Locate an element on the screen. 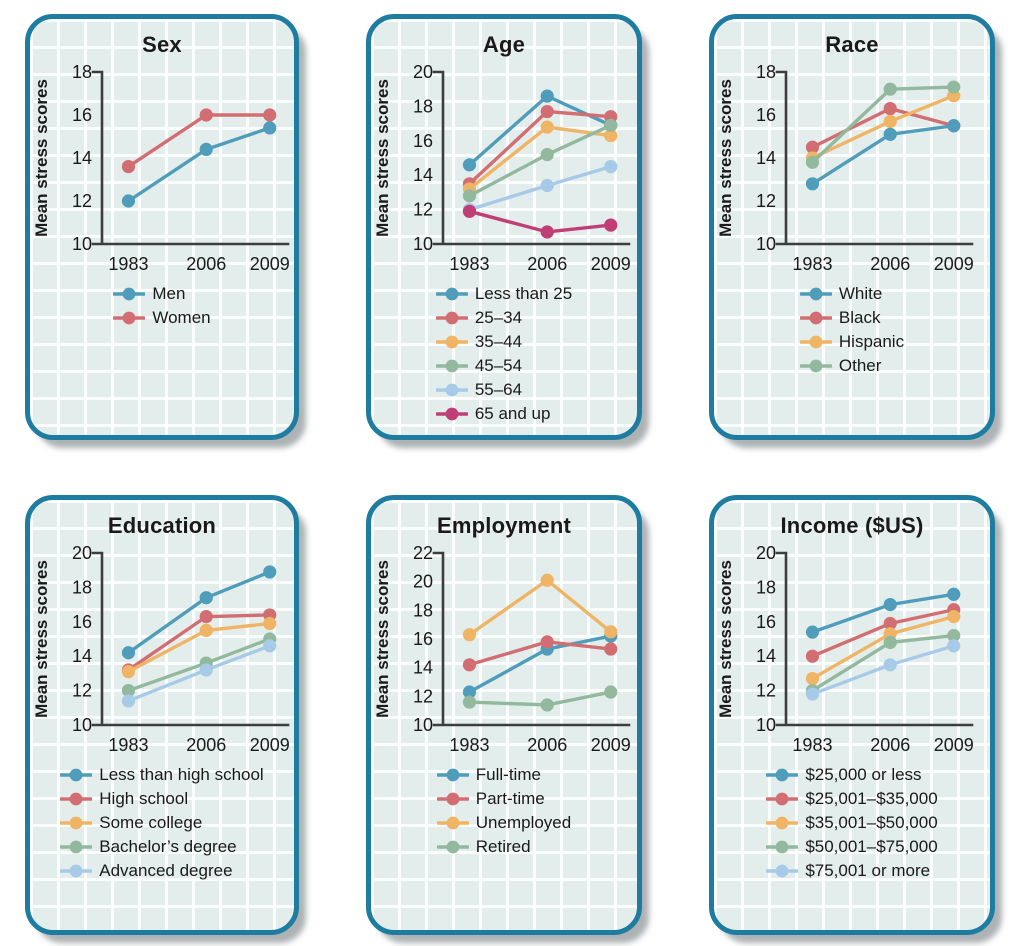  legend-item: 35–44 is located at coordinates (503, 342).